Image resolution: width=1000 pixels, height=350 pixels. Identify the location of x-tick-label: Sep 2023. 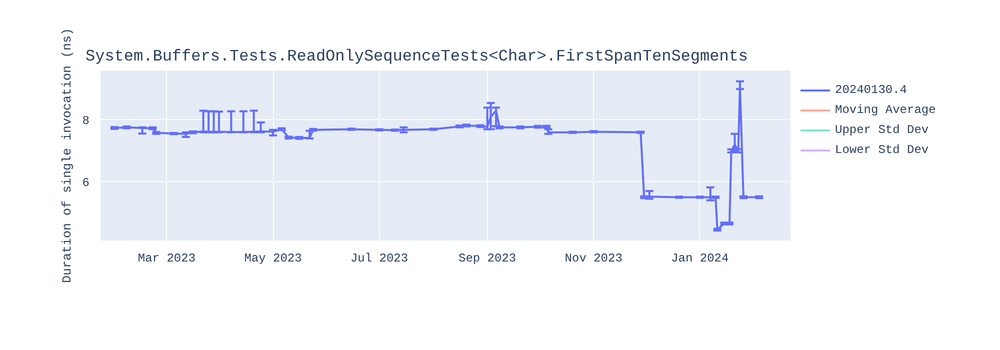
(487, 259).